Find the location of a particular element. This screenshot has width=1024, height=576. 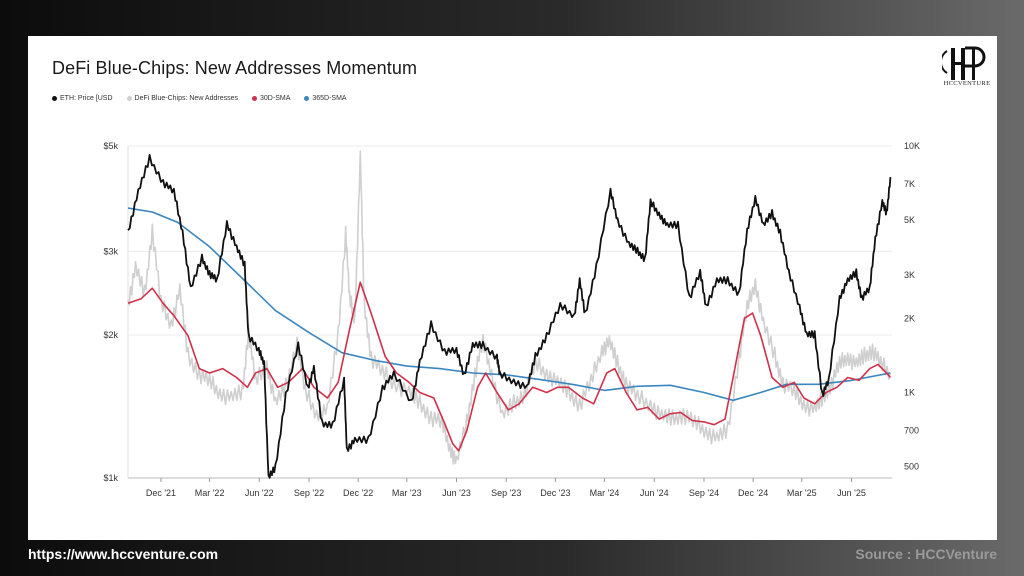

right-axis-tick-label: 700 is located at coordinates (911, 431).